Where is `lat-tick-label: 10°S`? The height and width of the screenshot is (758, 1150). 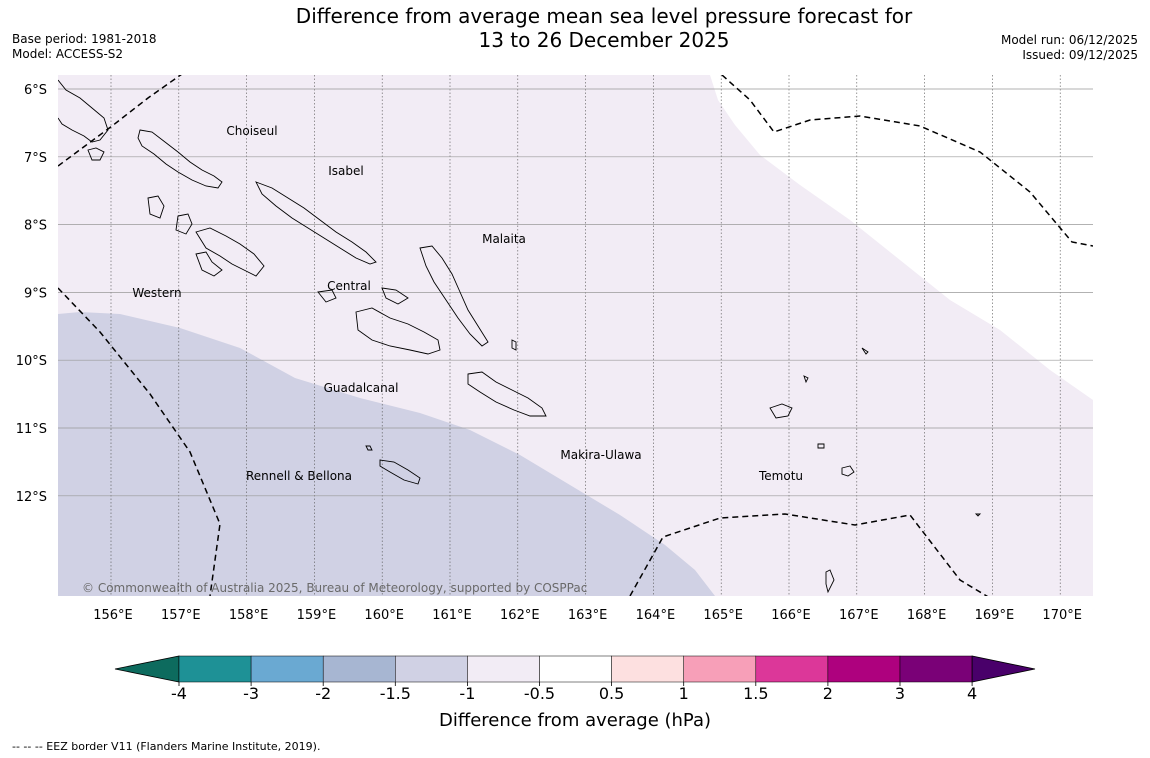 lat-tick-label: 10°S is located at coordinates (31, 361).